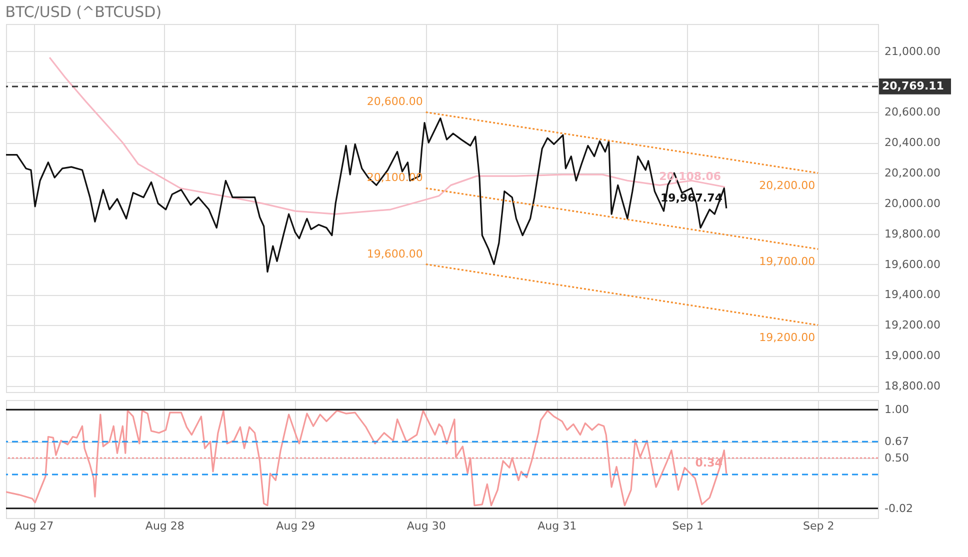 This screenshot has height=557, width=968. Describe the element at coordinates (34, 526) in the screenshot. I see `x-tick-label: Aug 27` at that location.